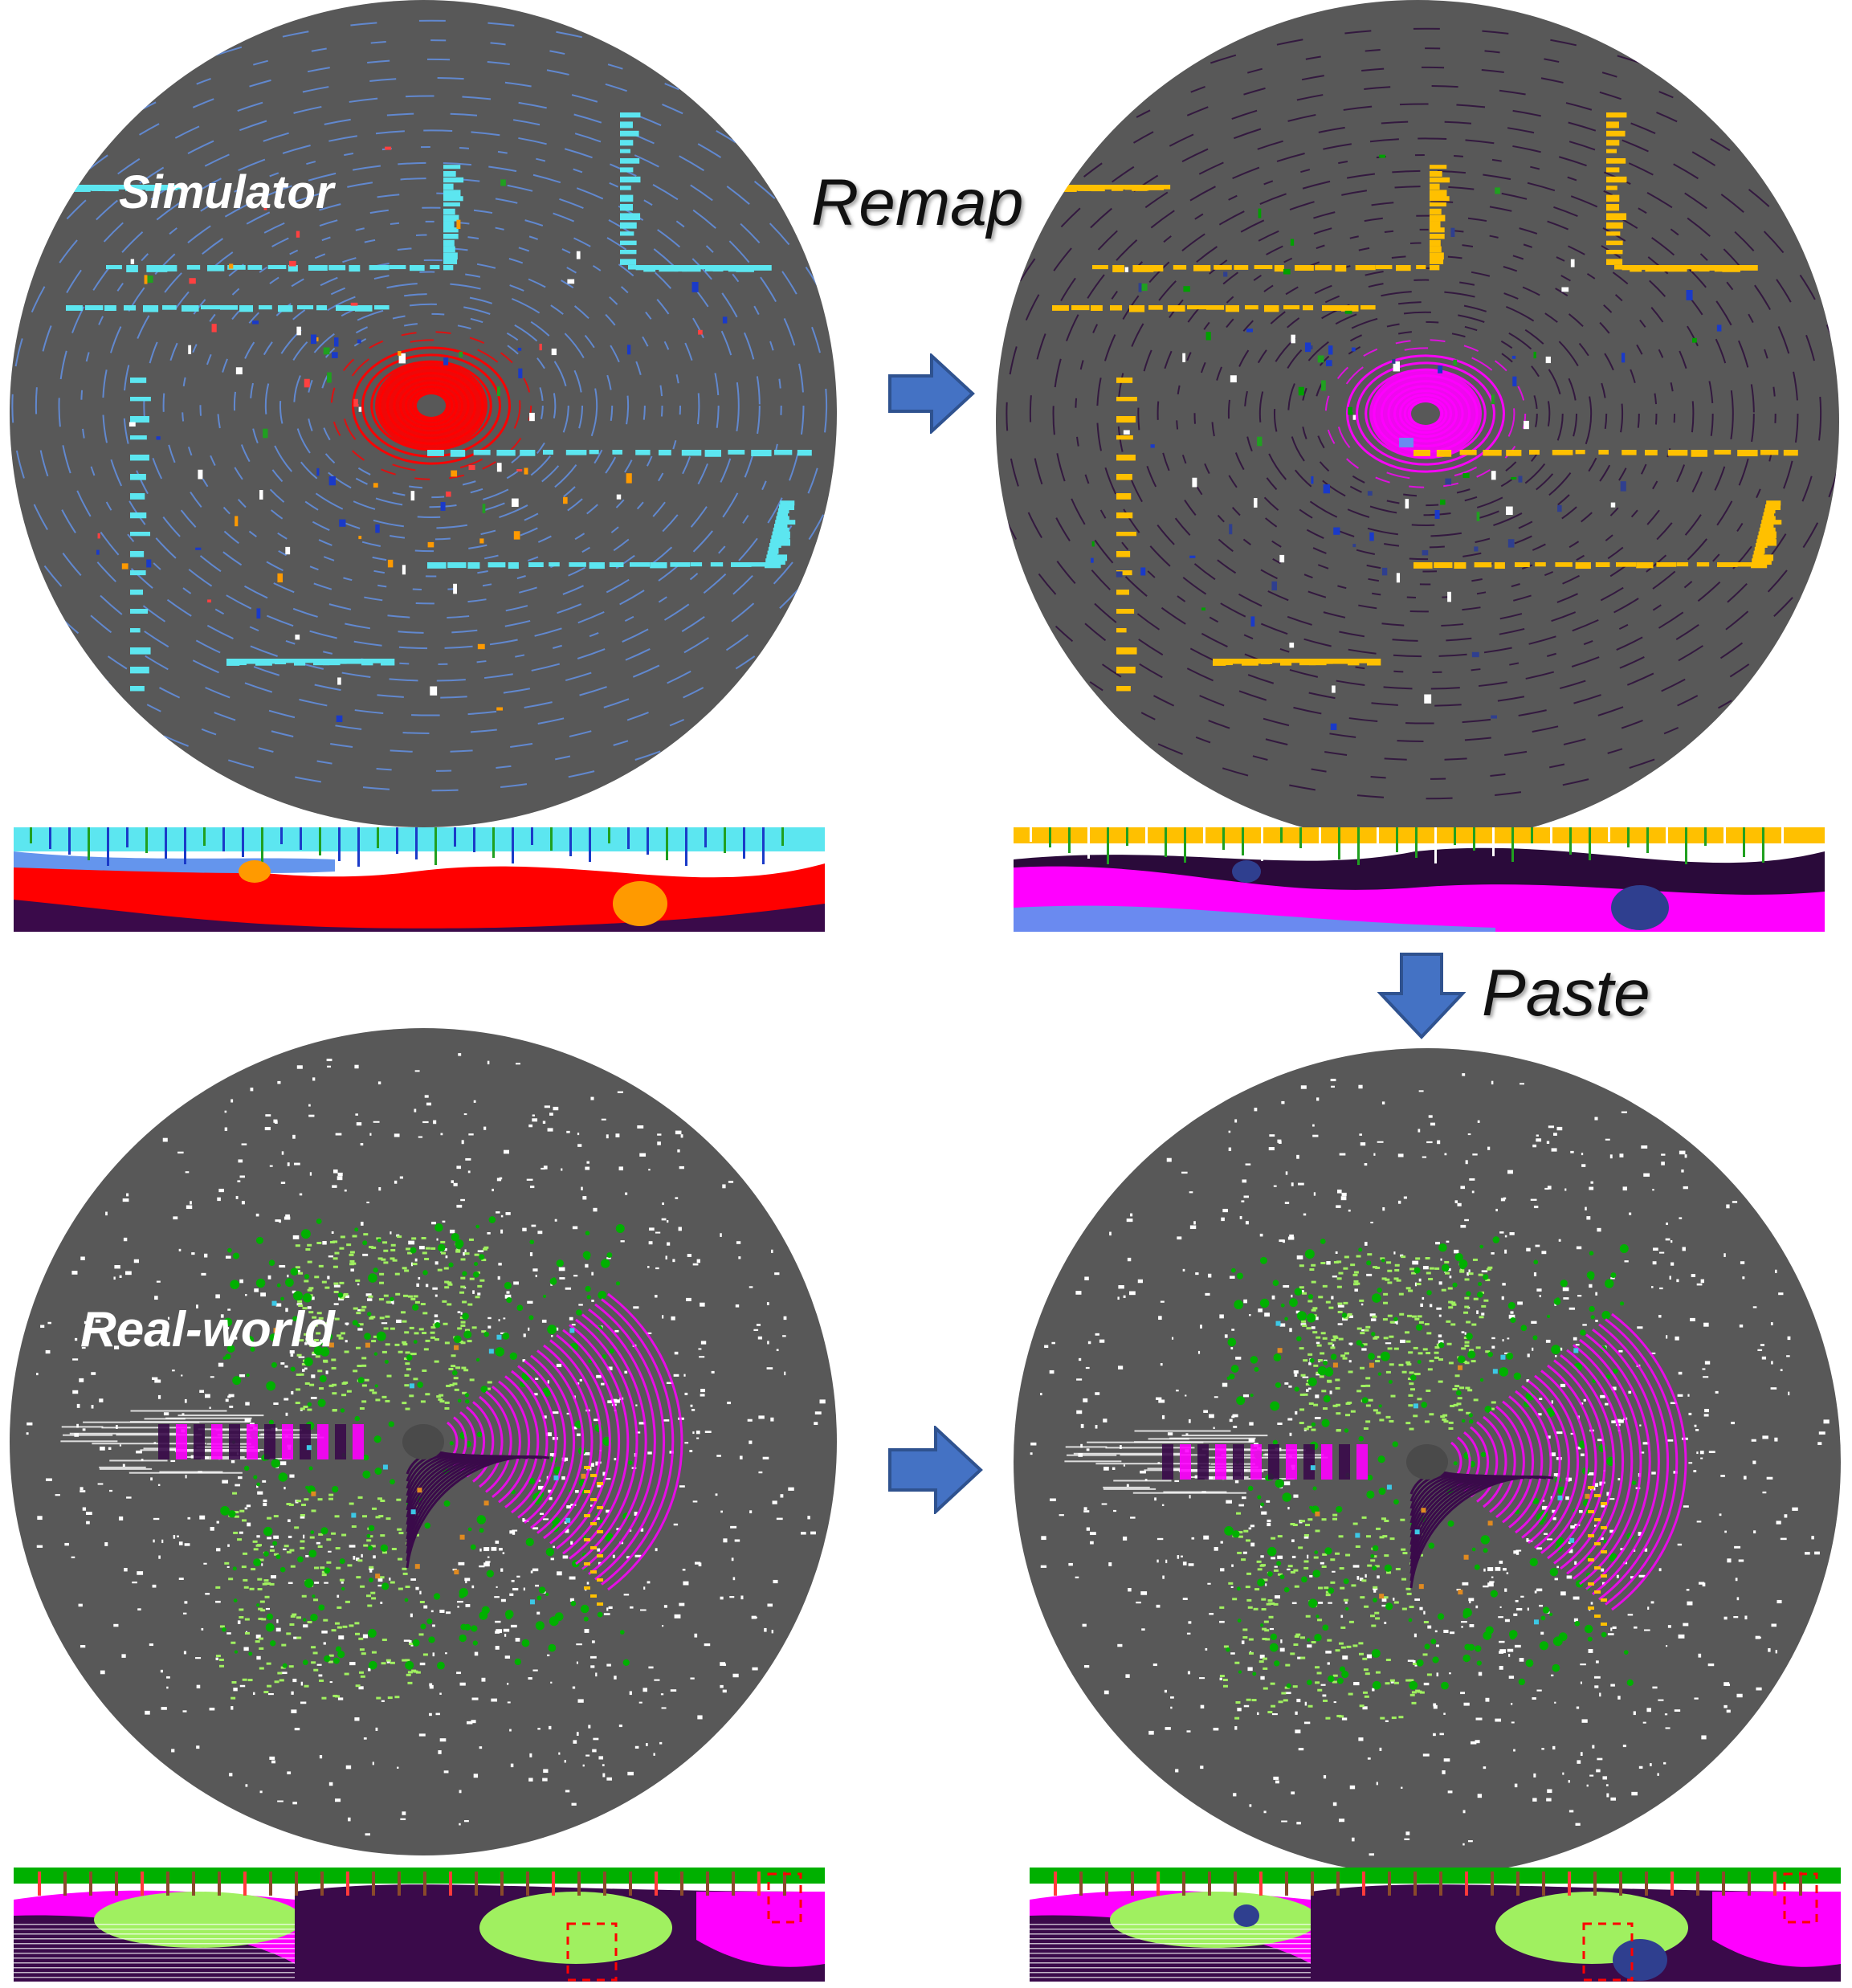 This screenshot has height=1988, width=1852. What do you see at coordinates (1566, 993) in the screenshot?
I see `paste-label: Paste` at bounding box center [1566, 993].